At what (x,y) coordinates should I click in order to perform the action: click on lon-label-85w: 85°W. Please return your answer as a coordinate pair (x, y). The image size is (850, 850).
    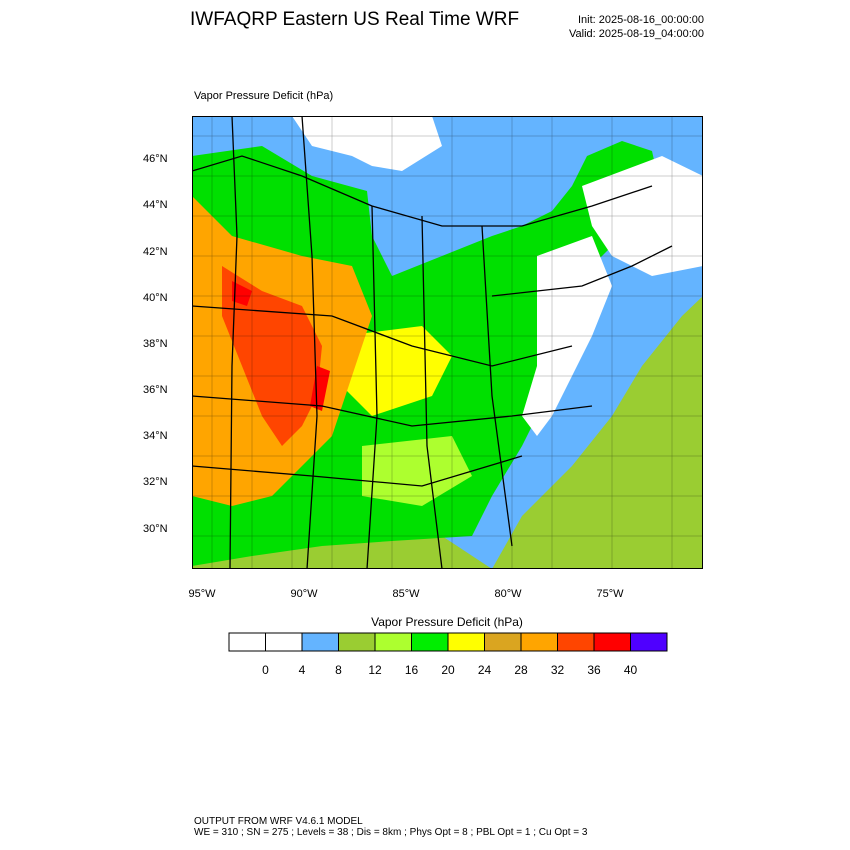
    Looking at the image, I should click on (406, 594).